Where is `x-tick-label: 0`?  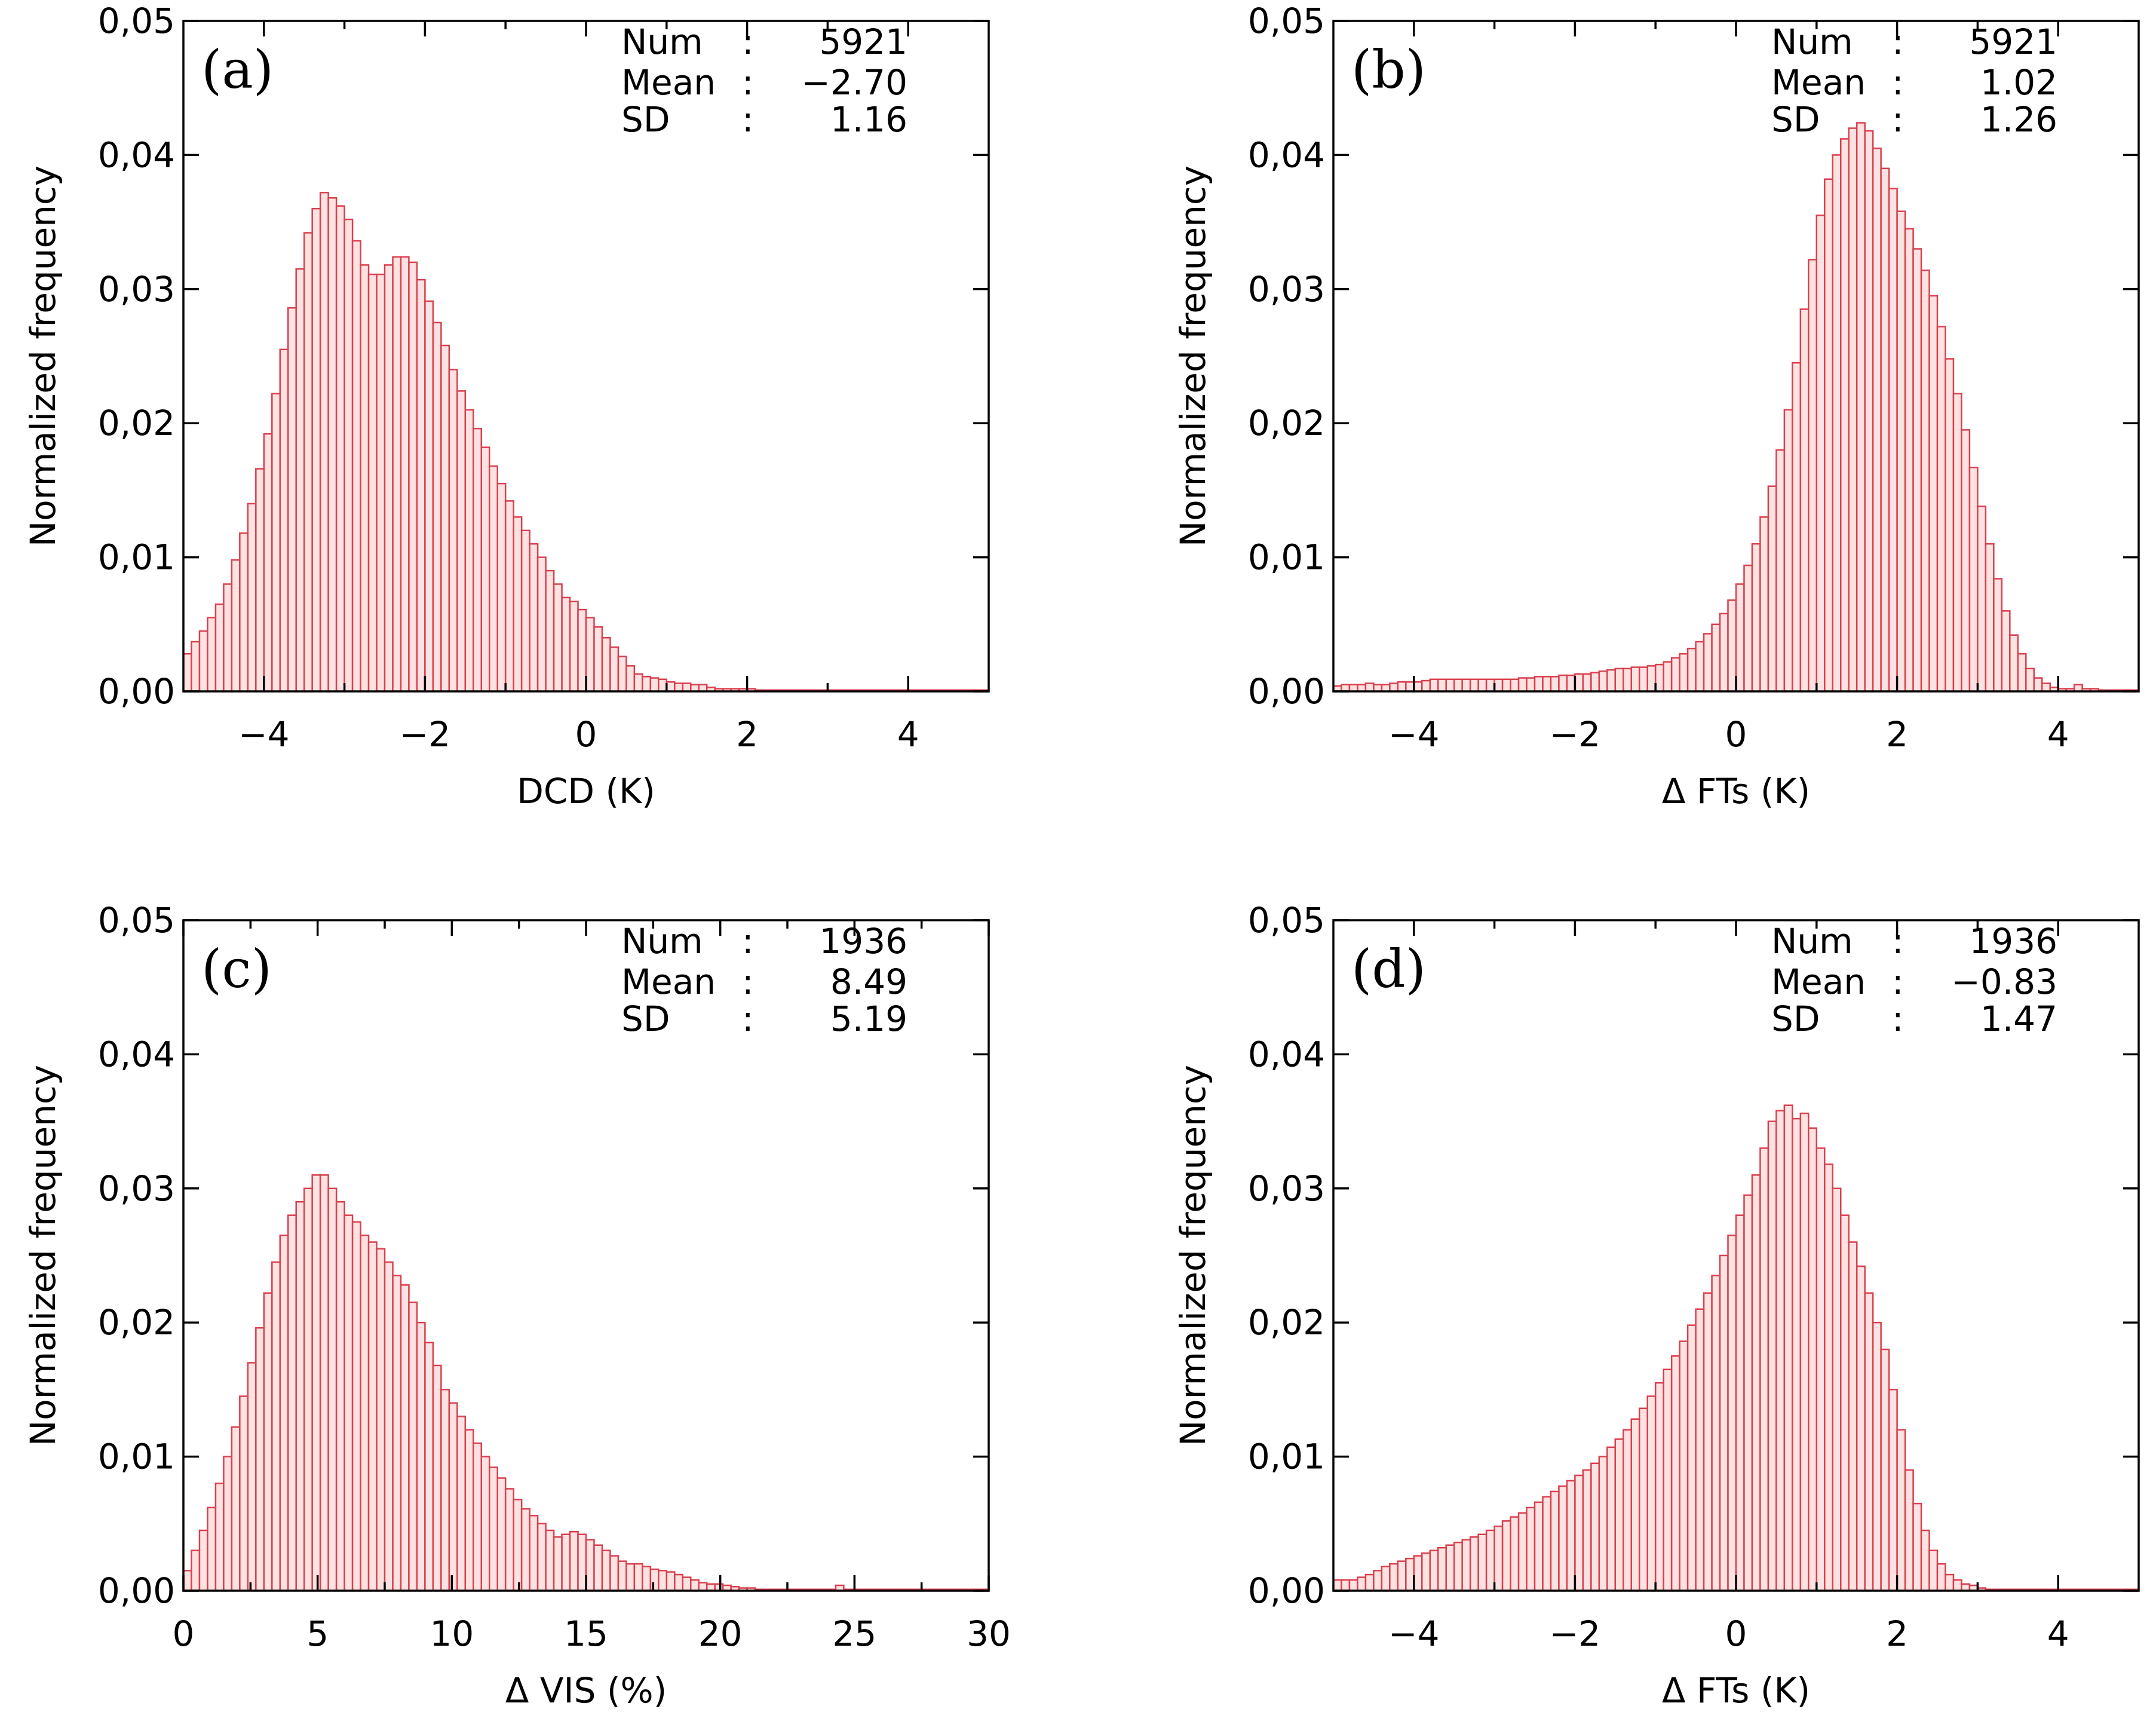 x-tick-label: 0 is located at coordinates (1736, 735).